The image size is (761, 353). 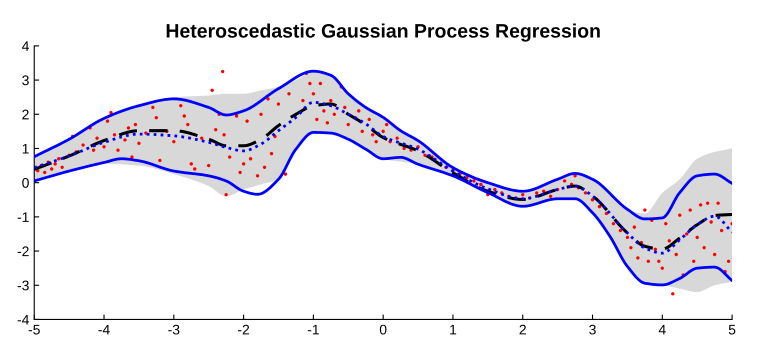 What do you see at coordinates (23, 217) in the screenshot?
I see `y-tick-label: -1` at bounding box center [23, 217].